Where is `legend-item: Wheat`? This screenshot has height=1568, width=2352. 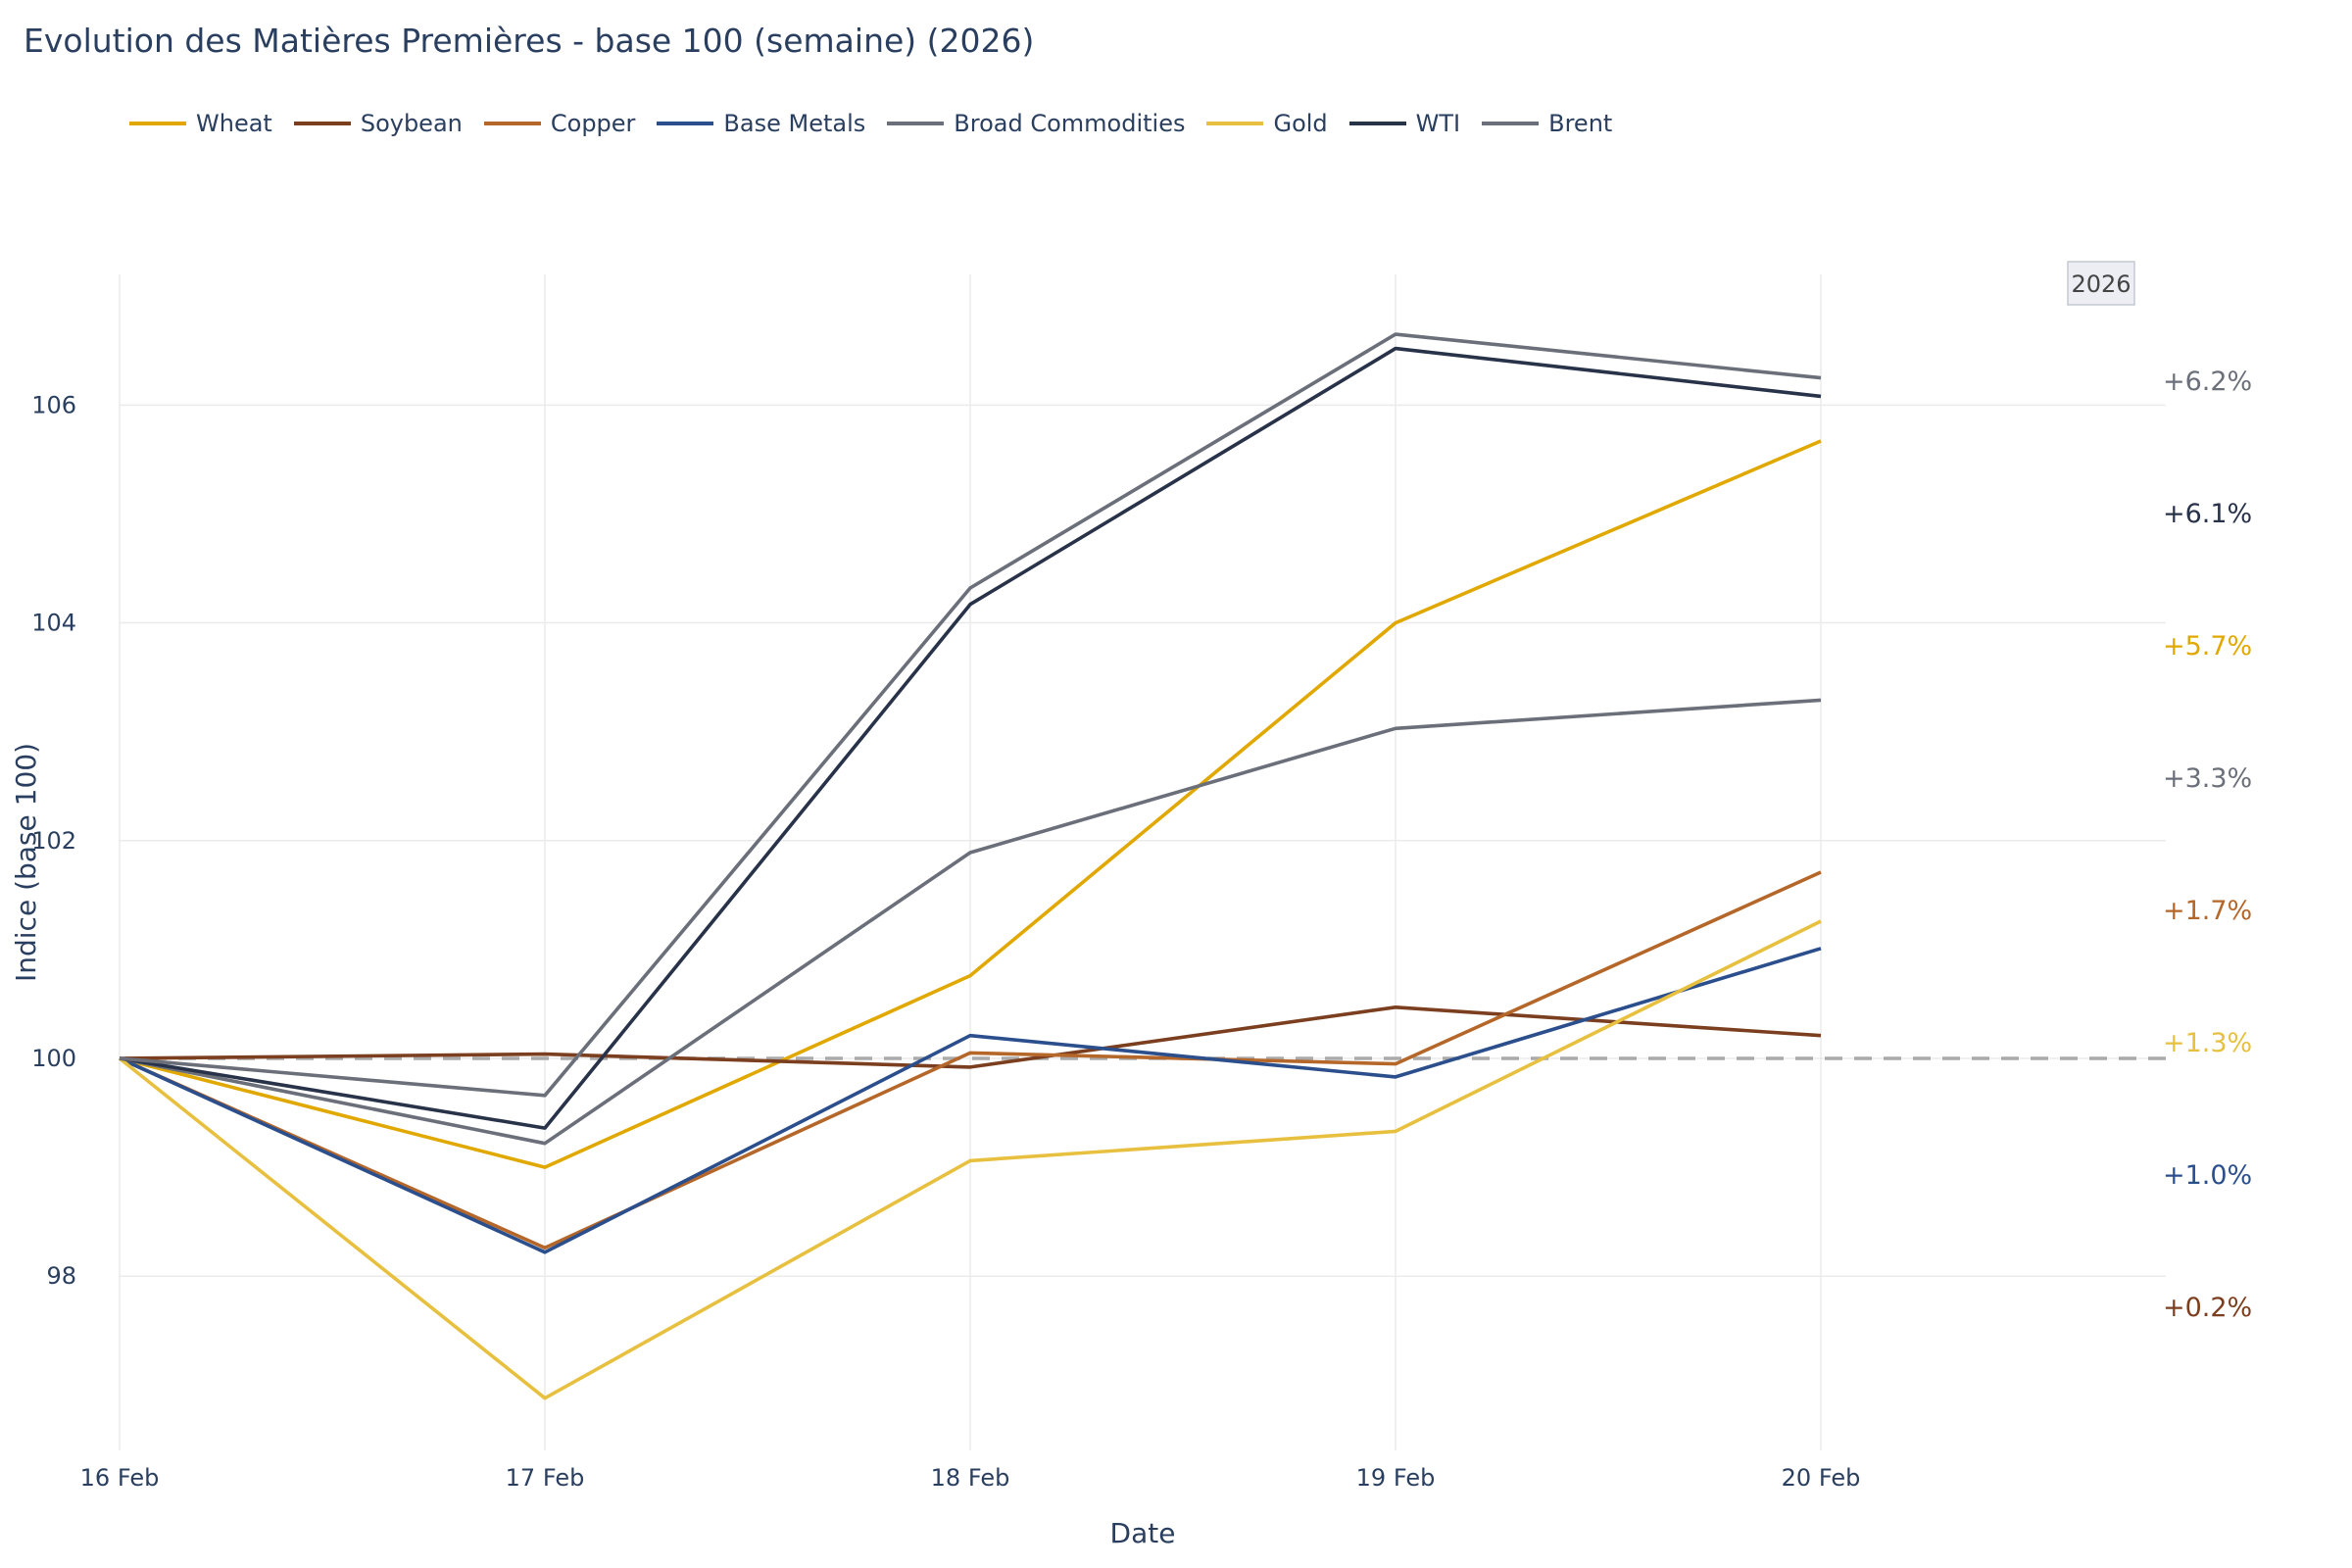 legend-item: Wheat is located at coordinates (200, 124).